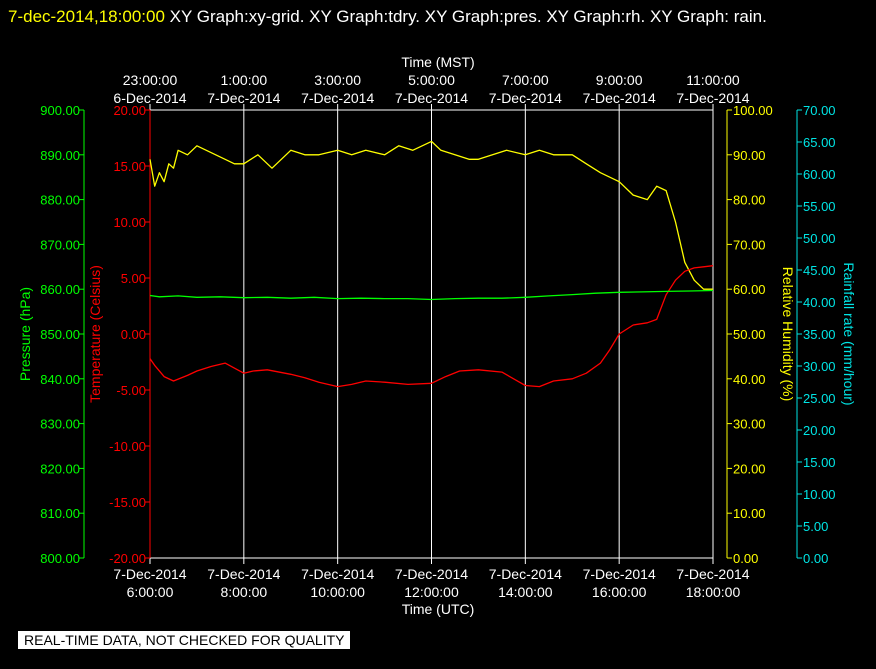 The width and height of the screenshot is (876, 669). What do you see at coordinates (749, 334) in the screenshot?
I see `humidity-tick-label: 50.00` at bounding box center [749, 334].